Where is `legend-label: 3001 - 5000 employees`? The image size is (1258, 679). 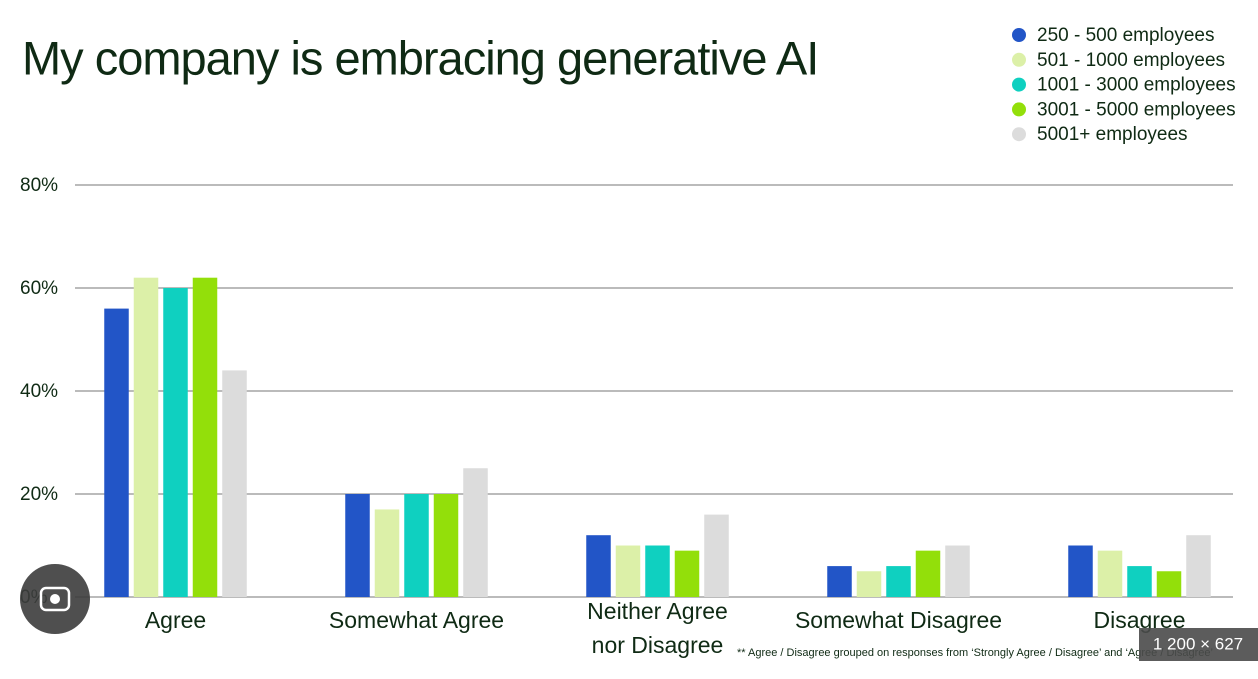 legend-label: 3001 - 5000 employees is located at coordinates (1136, 109).